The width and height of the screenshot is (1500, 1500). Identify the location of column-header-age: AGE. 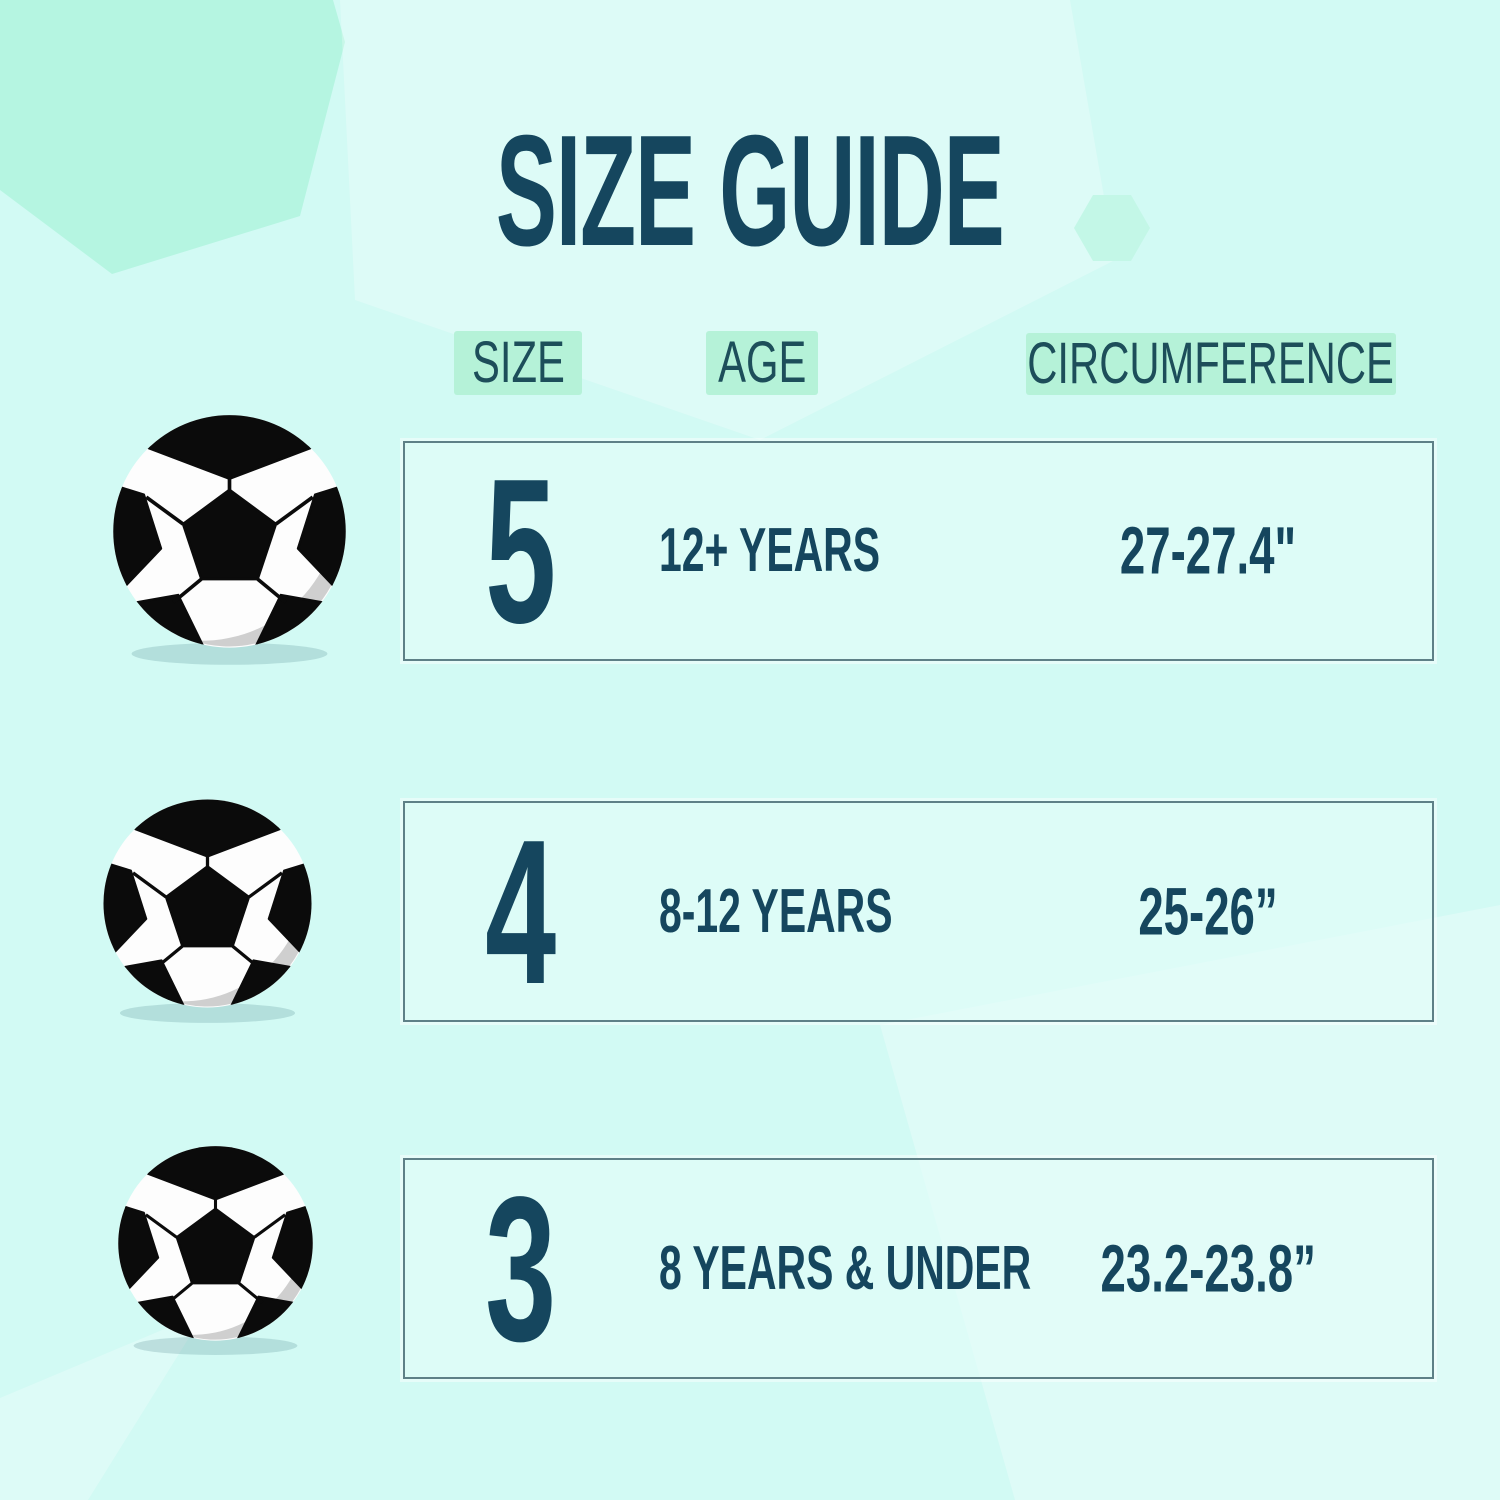
(762, 363).